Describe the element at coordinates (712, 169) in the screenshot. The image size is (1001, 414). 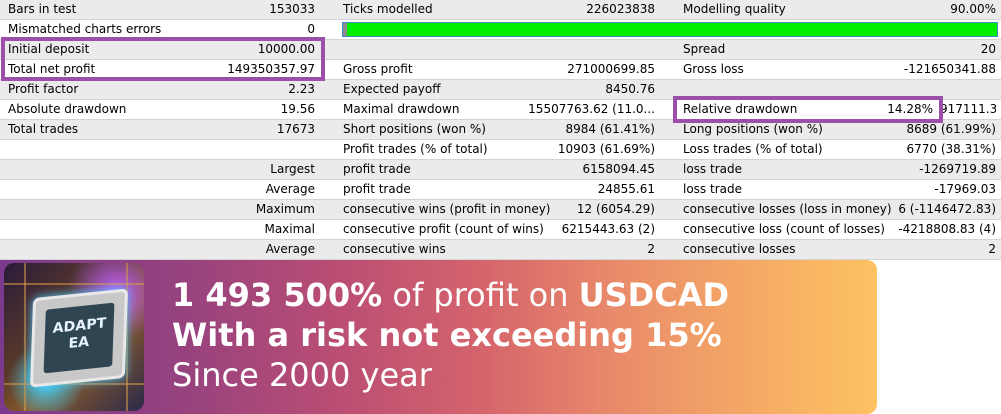
I see `largest-loss-trade-label: loss trade` at that location.